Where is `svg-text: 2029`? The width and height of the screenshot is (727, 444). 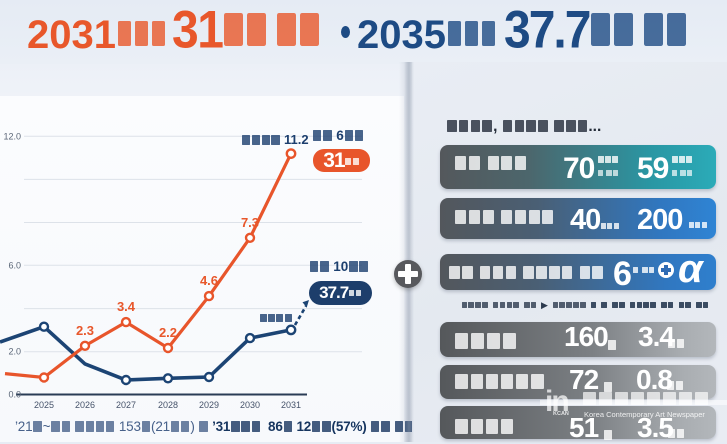
svg-text: 2029 is located at coordinates (209, 405).